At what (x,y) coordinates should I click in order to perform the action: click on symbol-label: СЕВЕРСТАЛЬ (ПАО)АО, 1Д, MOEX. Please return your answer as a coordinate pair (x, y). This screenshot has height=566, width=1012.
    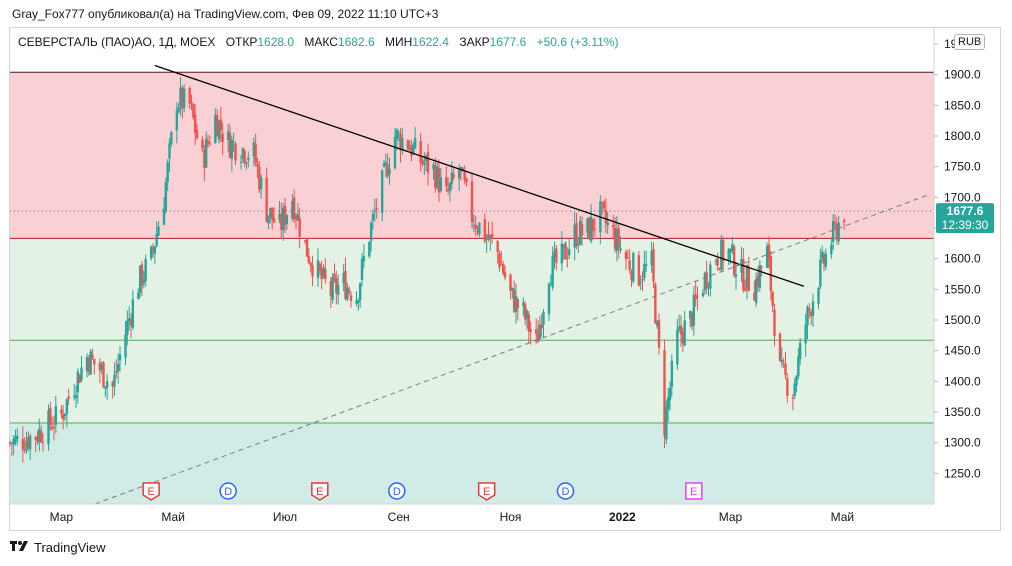
    Looking at the image, I should click on (117, 42).